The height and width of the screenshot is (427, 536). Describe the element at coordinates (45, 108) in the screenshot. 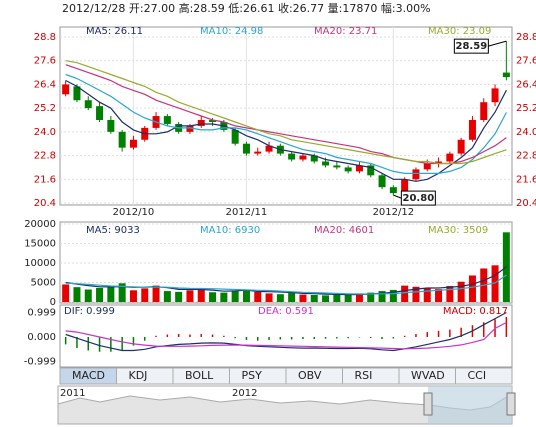

I see `y-tick-label: 25.2` at that location.